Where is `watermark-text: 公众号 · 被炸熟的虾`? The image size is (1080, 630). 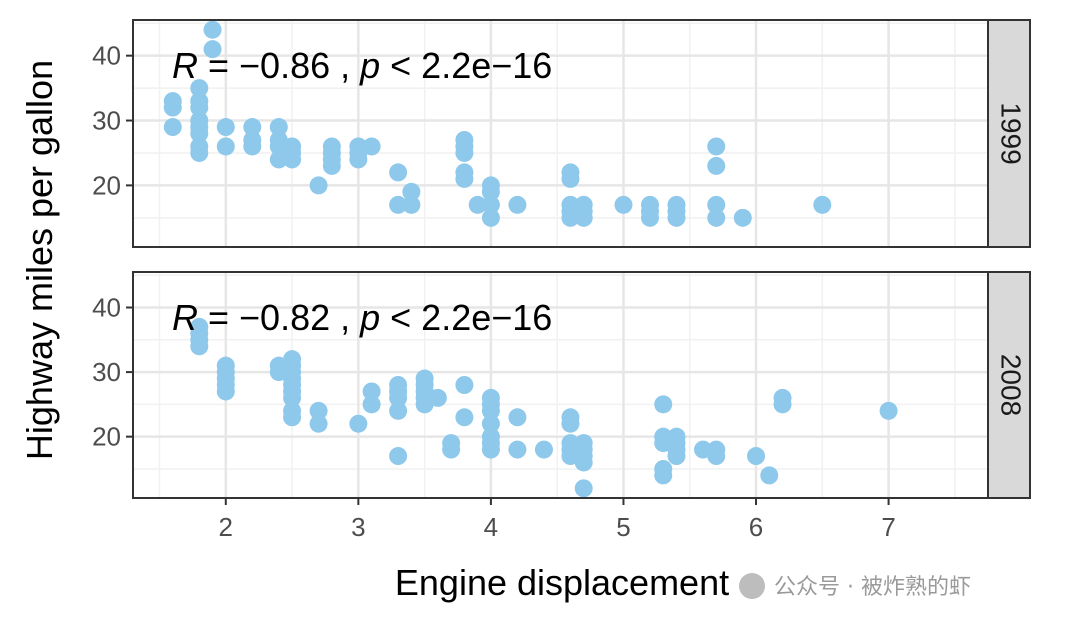
watermark-text: 公众号 · 被炸熟的虾 is located at coordinates (872, 587).